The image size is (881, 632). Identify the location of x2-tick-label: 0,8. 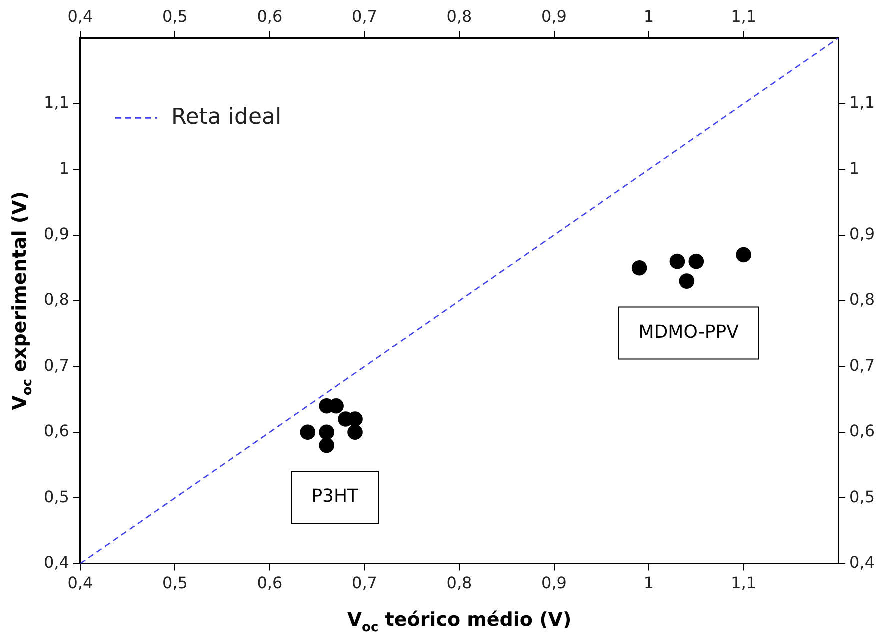
(459, 16).